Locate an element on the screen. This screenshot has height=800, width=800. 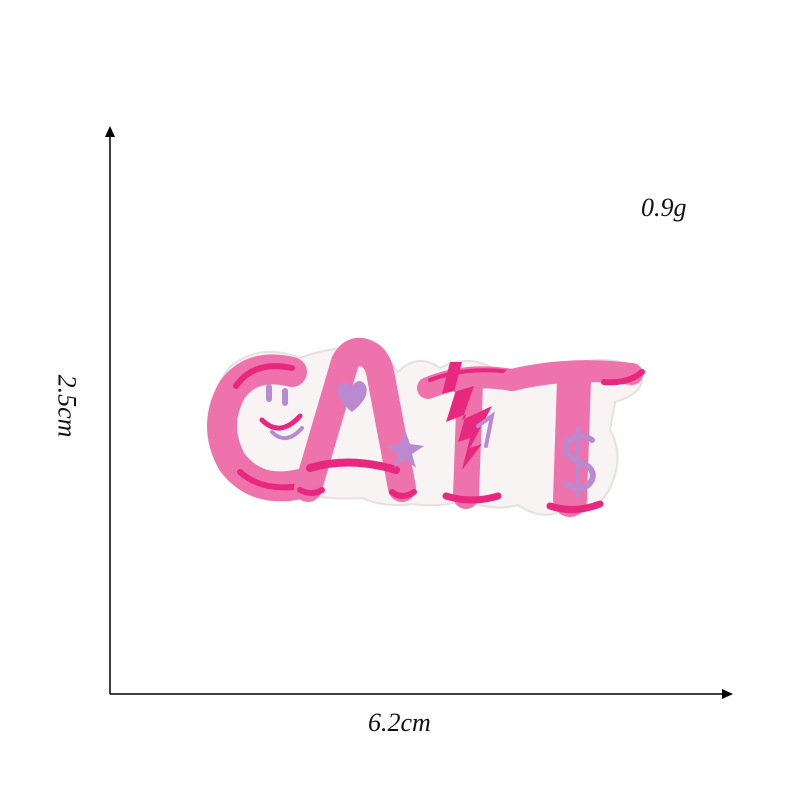
smiley-face-icon is located at coordinates (281, 412).